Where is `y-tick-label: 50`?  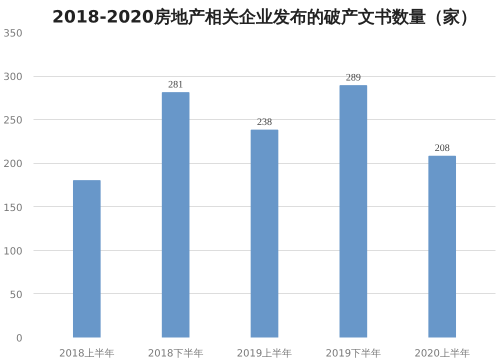 y-tick-label: 50 is located at coordinates (16, 295).